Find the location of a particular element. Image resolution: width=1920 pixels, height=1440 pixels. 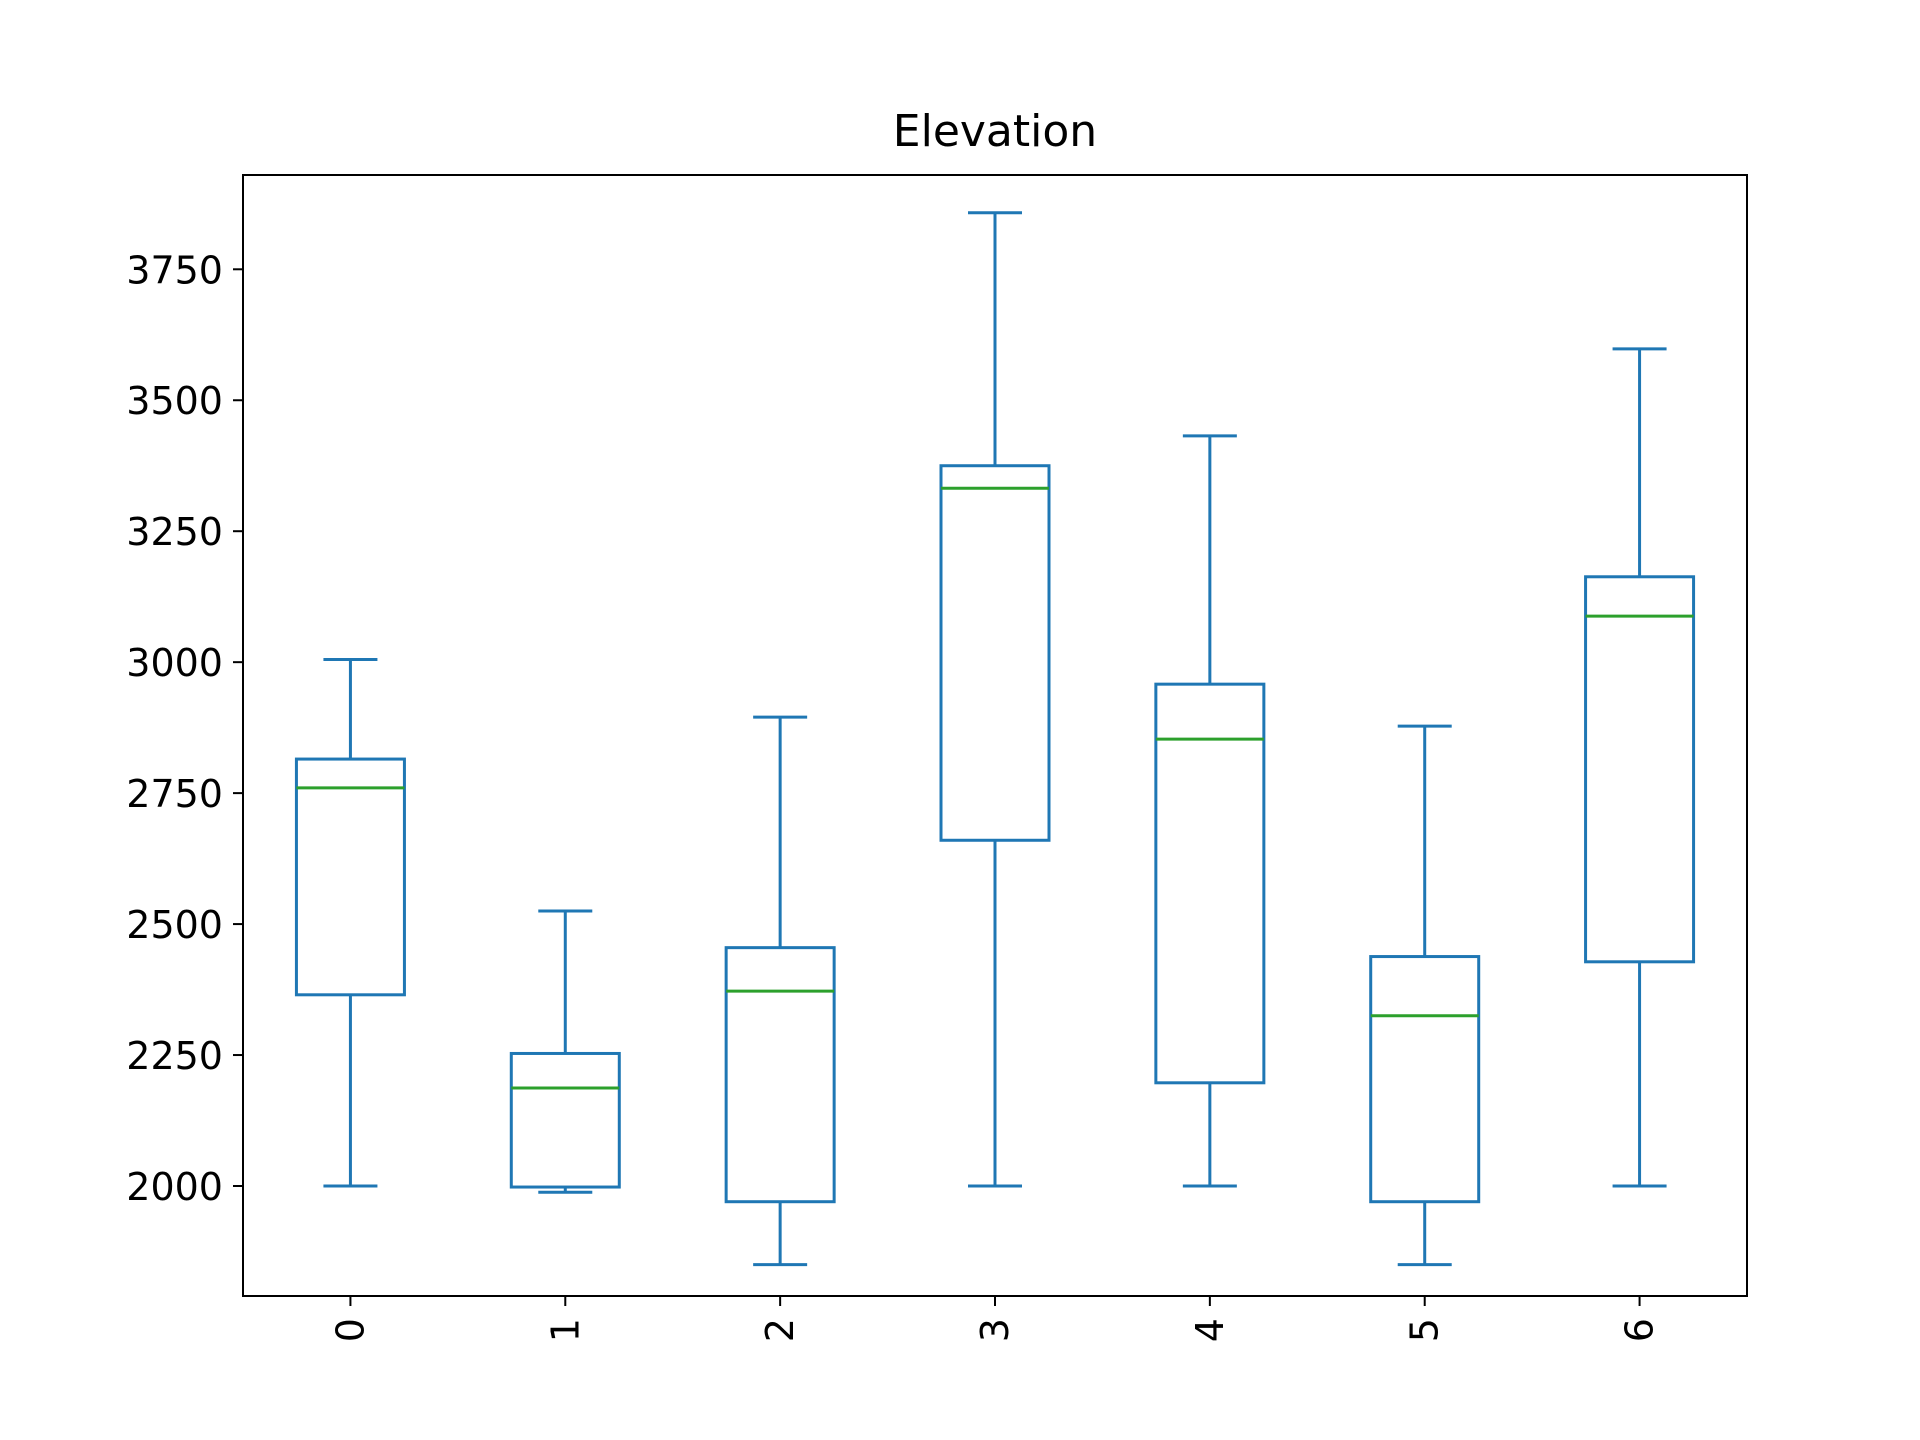

y-tick-label: 3500 is located at coordinates (174, 401).